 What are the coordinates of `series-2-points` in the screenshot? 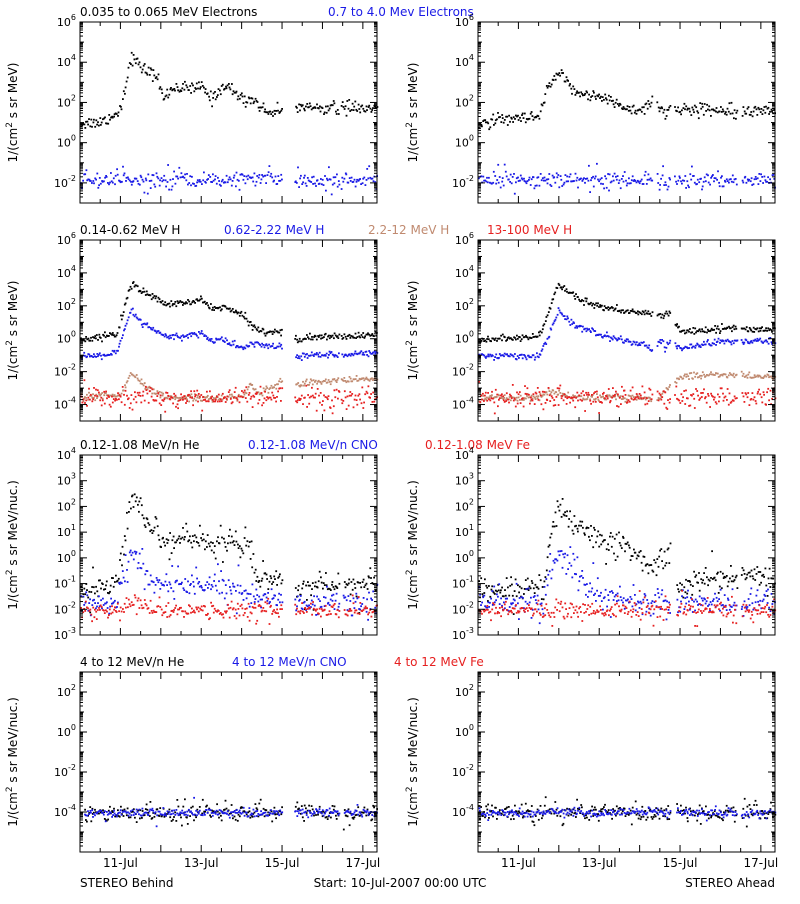 It's located at (230, 334).